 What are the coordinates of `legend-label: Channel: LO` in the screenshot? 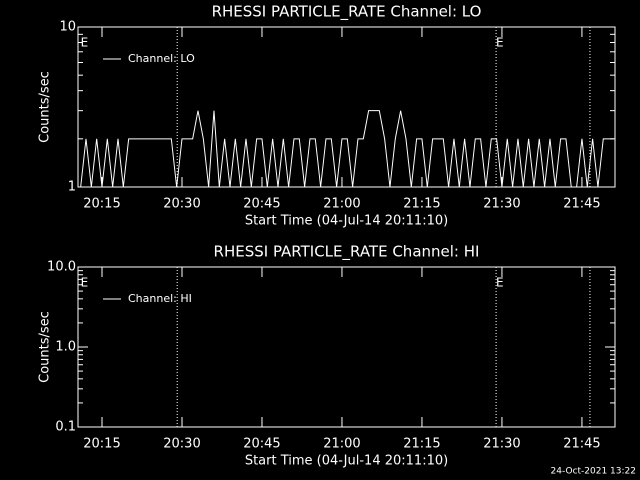 It's located at (161, 58).